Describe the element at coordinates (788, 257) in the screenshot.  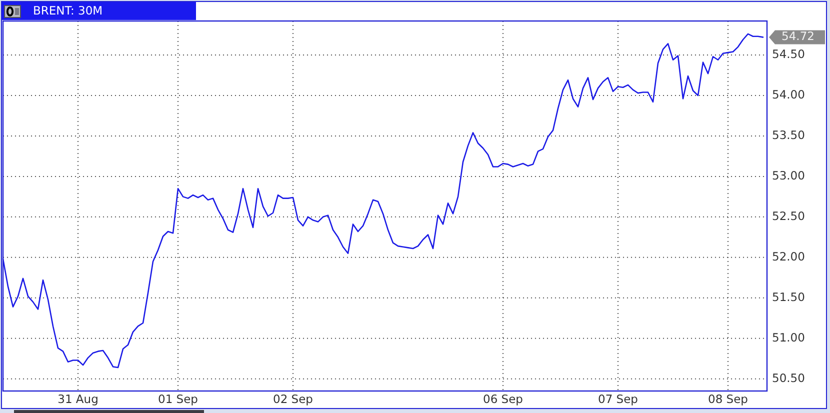
I see `y-tick-label: 52.00` at that location.